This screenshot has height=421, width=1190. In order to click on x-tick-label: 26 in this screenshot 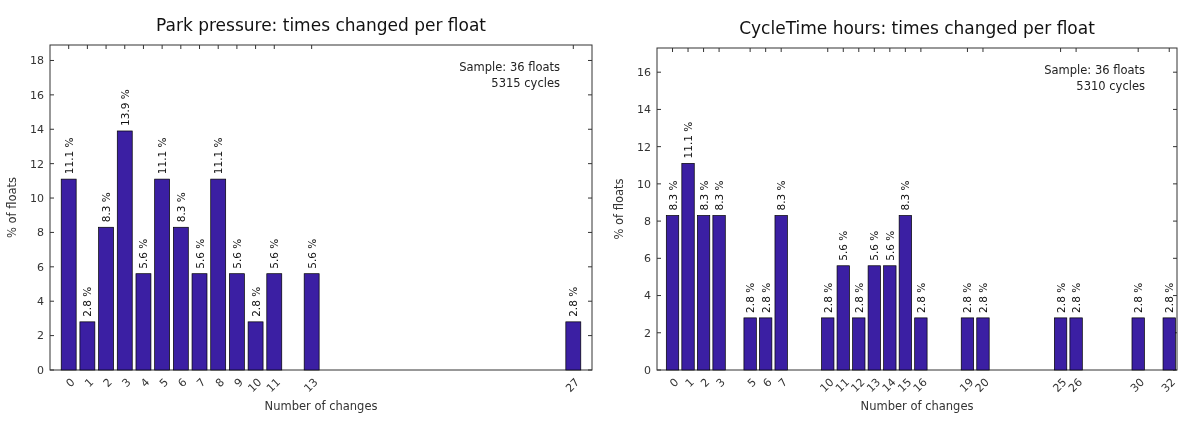, I will do `click(1075, 385)`.